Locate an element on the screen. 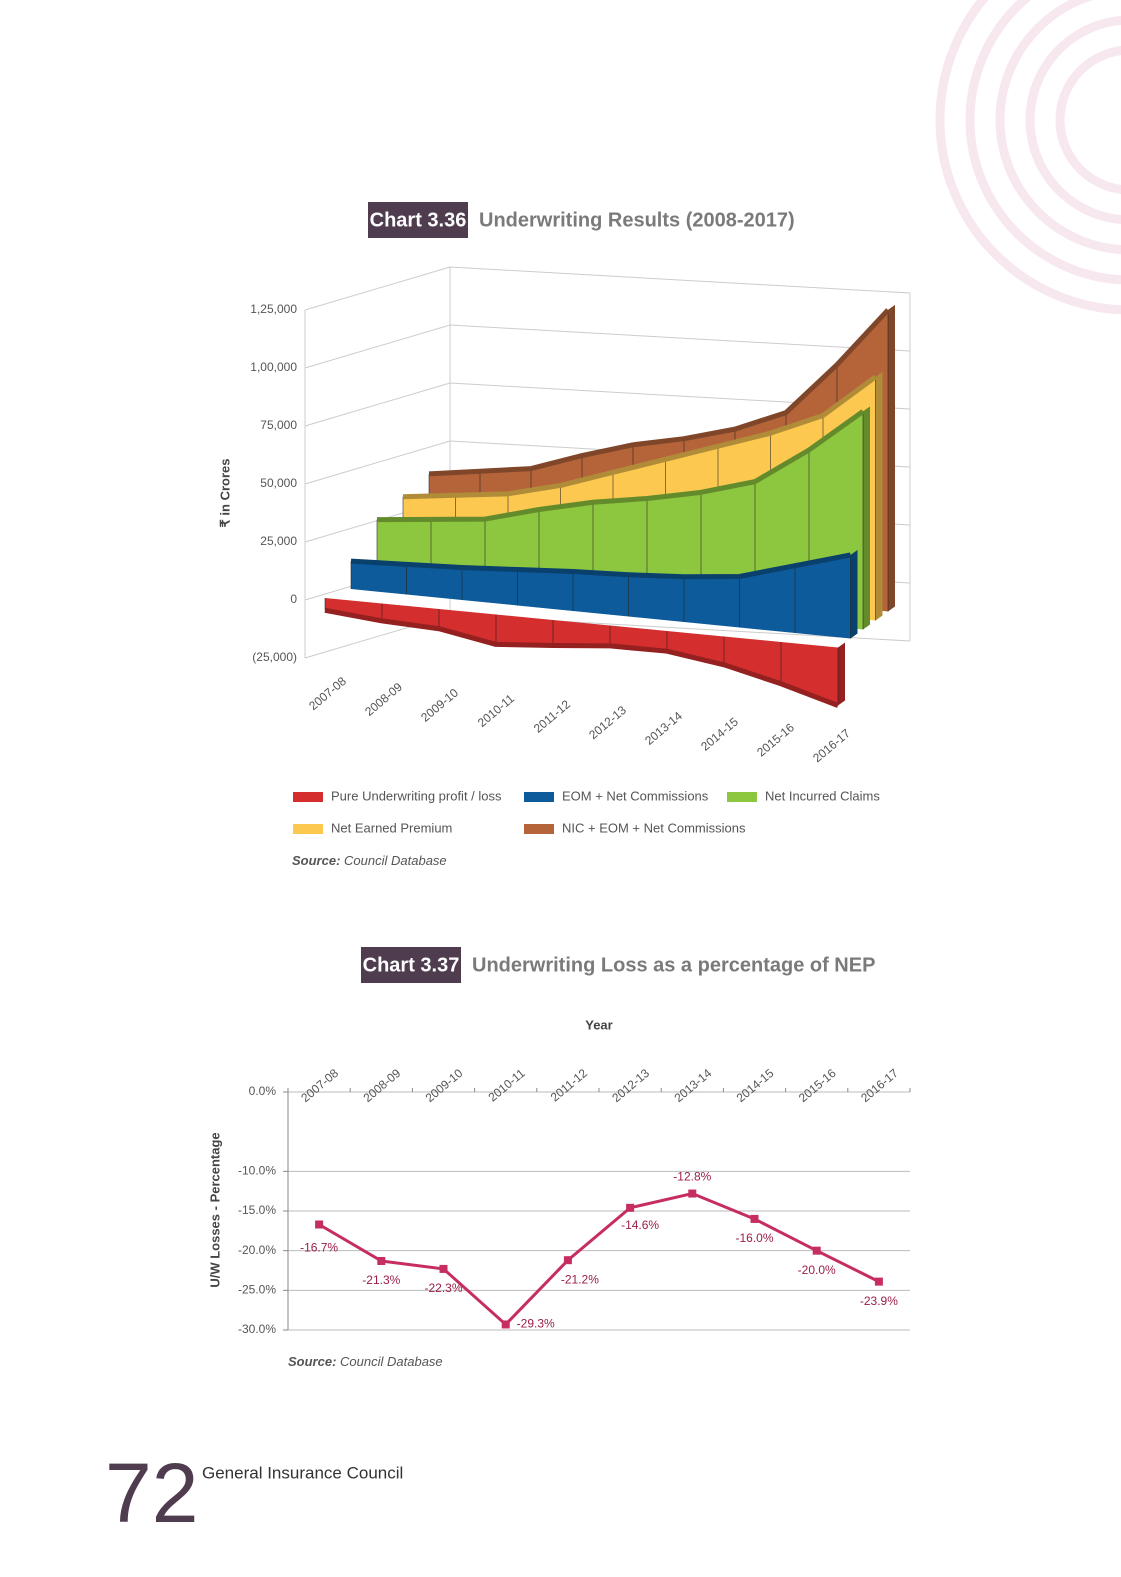 The image size is (1121, 1577). legend-label: Net Earned Premium is located at coordinates (391, 827).